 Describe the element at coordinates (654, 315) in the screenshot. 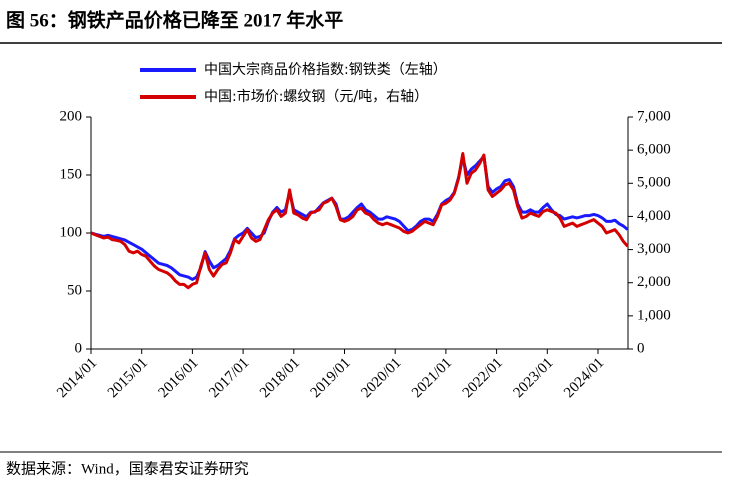

I see `y2-tick-label: 1,000` at that location.